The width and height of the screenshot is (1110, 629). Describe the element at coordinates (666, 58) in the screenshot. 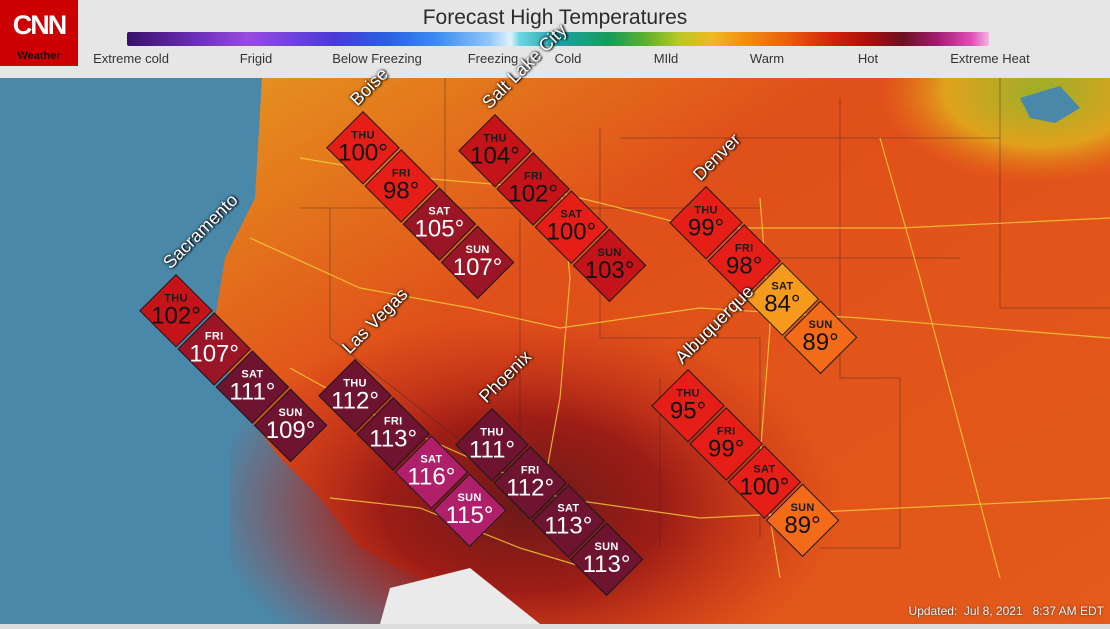

I see `scale-label-mild: MIld` at that location.